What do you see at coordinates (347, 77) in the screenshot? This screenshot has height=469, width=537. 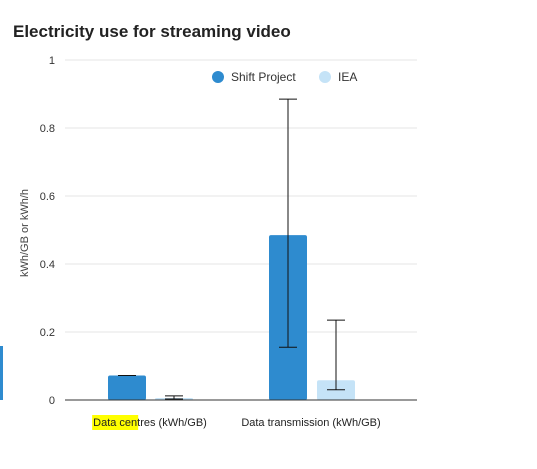 I see `legend-label: IEA` at bounding box center [347, 77].